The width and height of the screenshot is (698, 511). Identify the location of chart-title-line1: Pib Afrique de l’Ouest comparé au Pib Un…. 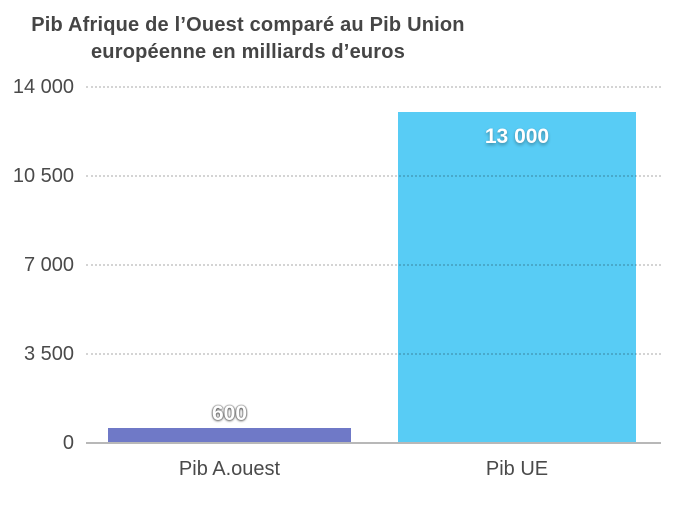
(248, 25).